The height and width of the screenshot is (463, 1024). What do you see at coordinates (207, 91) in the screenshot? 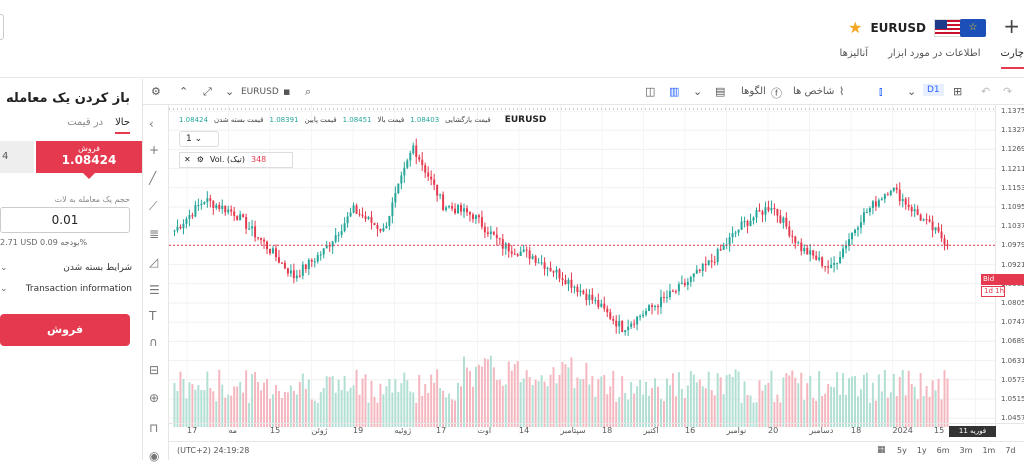
I see `fullscreen-icon: ⤢` at bounding box center [207, 91].